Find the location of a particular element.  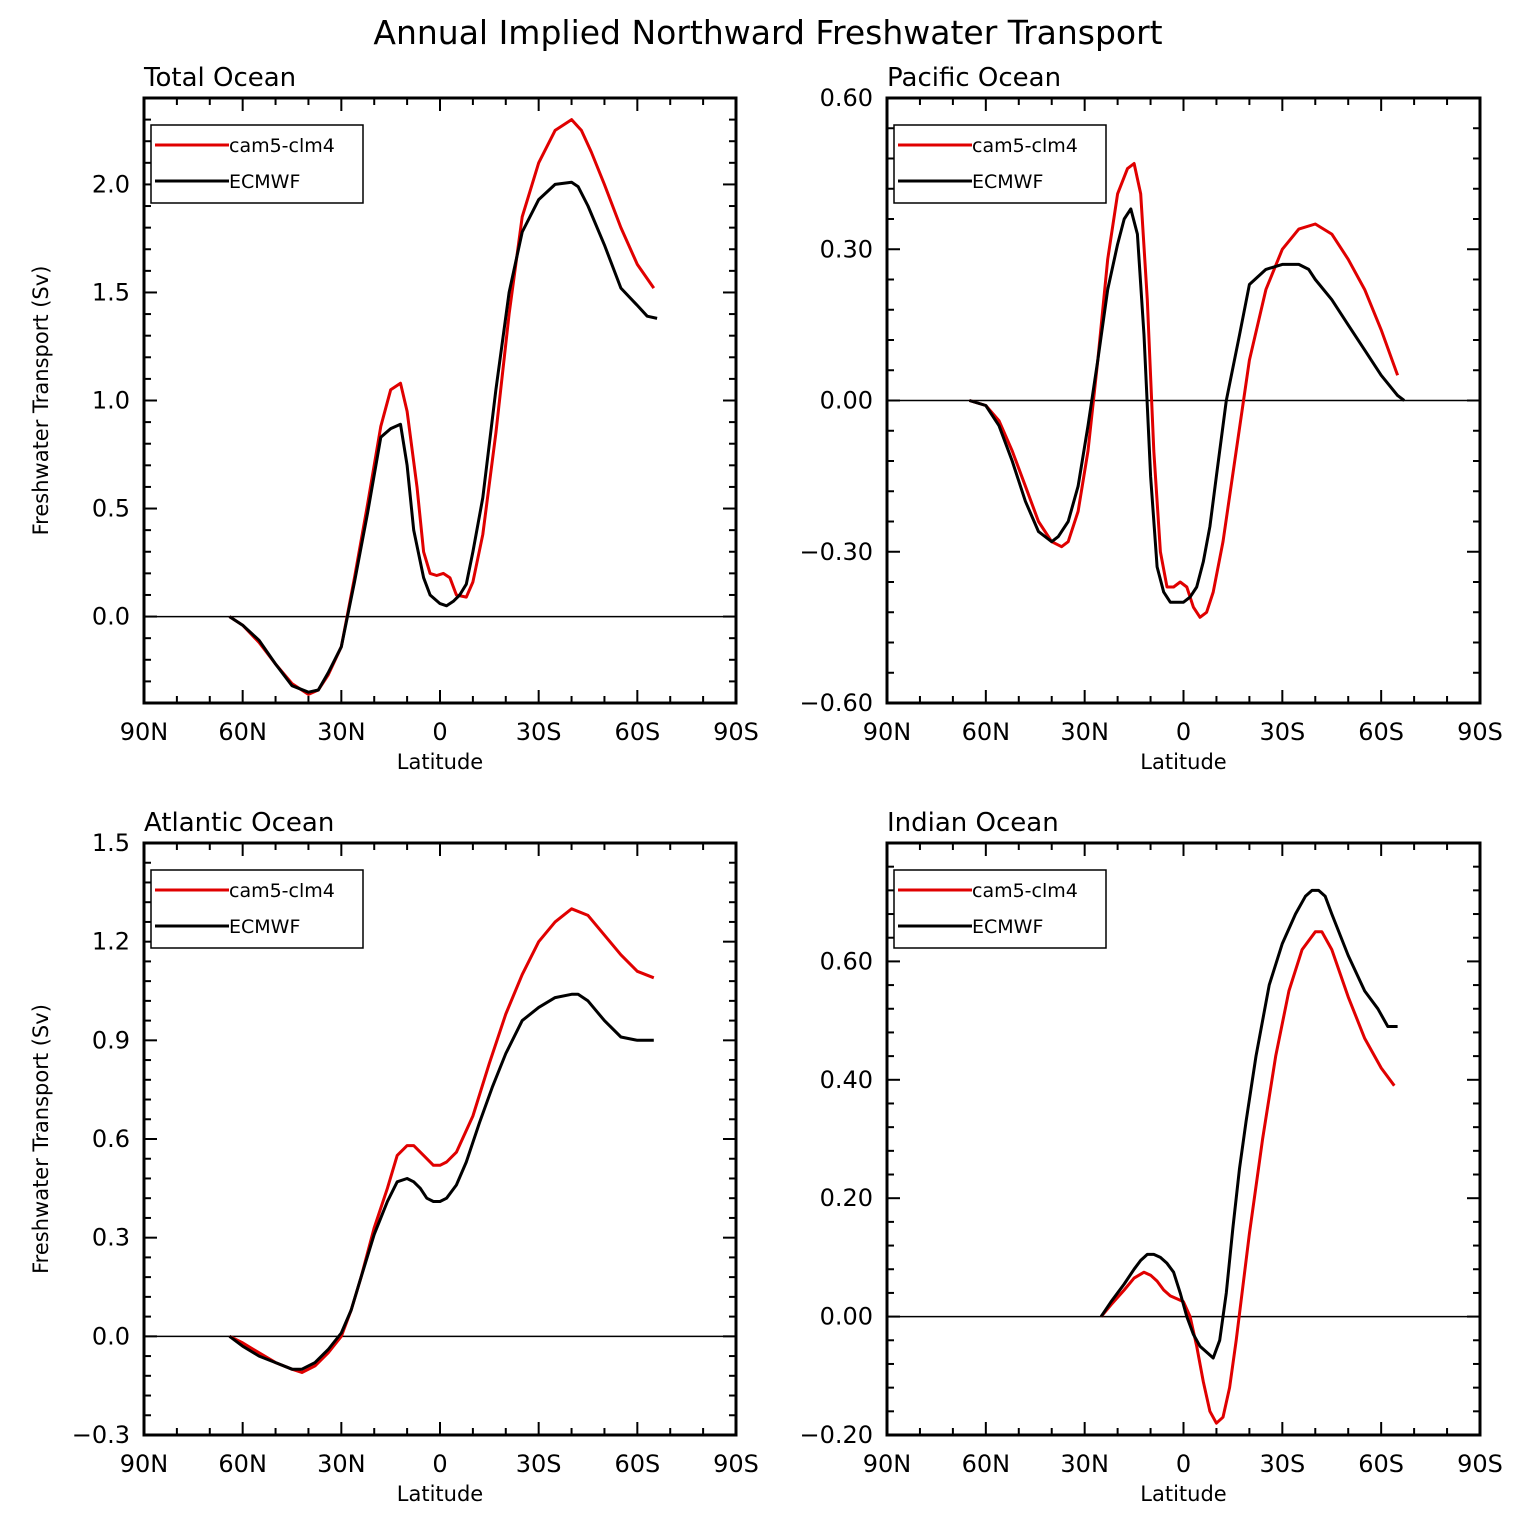

y-tick-label: 0.6 is located at coordinates (111, 1139).